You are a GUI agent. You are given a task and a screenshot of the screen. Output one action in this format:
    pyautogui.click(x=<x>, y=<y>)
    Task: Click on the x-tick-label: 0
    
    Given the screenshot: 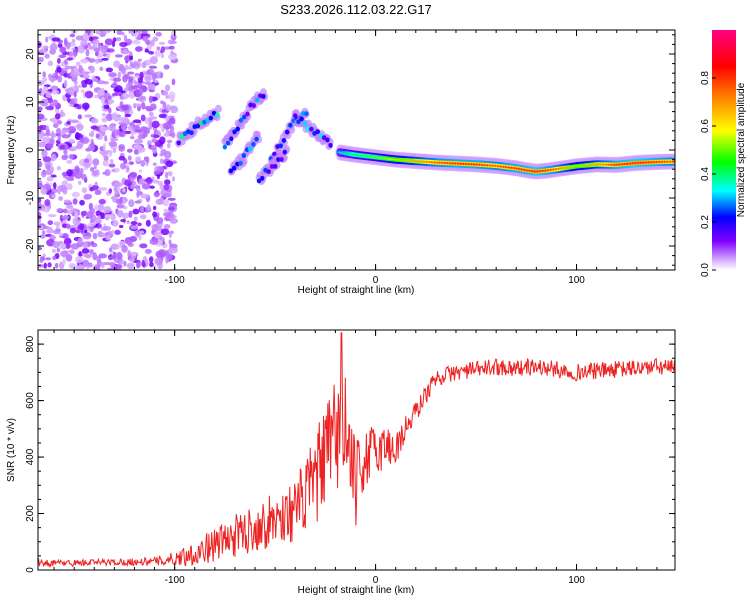 What is the action you would take?
    pyautogui.click(x=376, y=280)
    